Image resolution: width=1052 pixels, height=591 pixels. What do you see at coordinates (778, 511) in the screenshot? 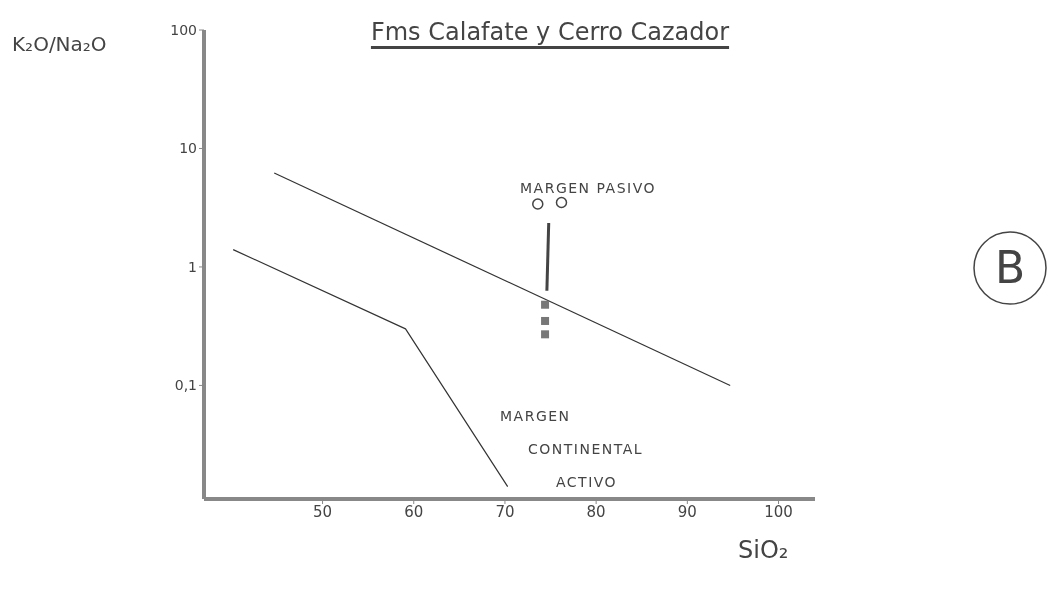
I see `x-tick-label: 100` at bounding box center [778, 511].